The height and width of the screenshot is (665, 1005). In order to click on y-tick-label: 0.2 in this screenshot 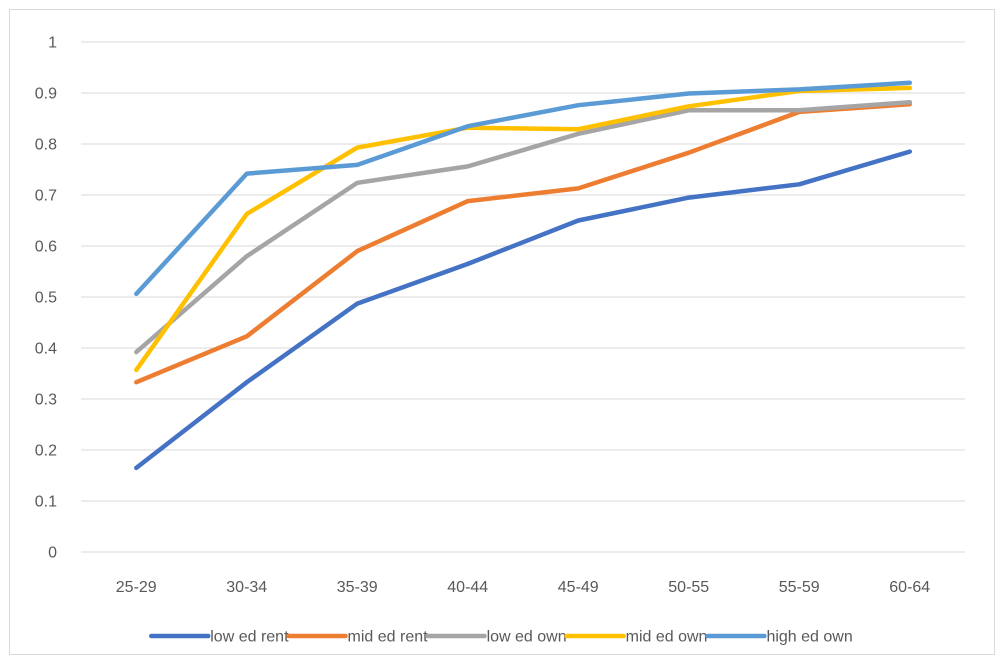, I will do `click(46, 451)`.